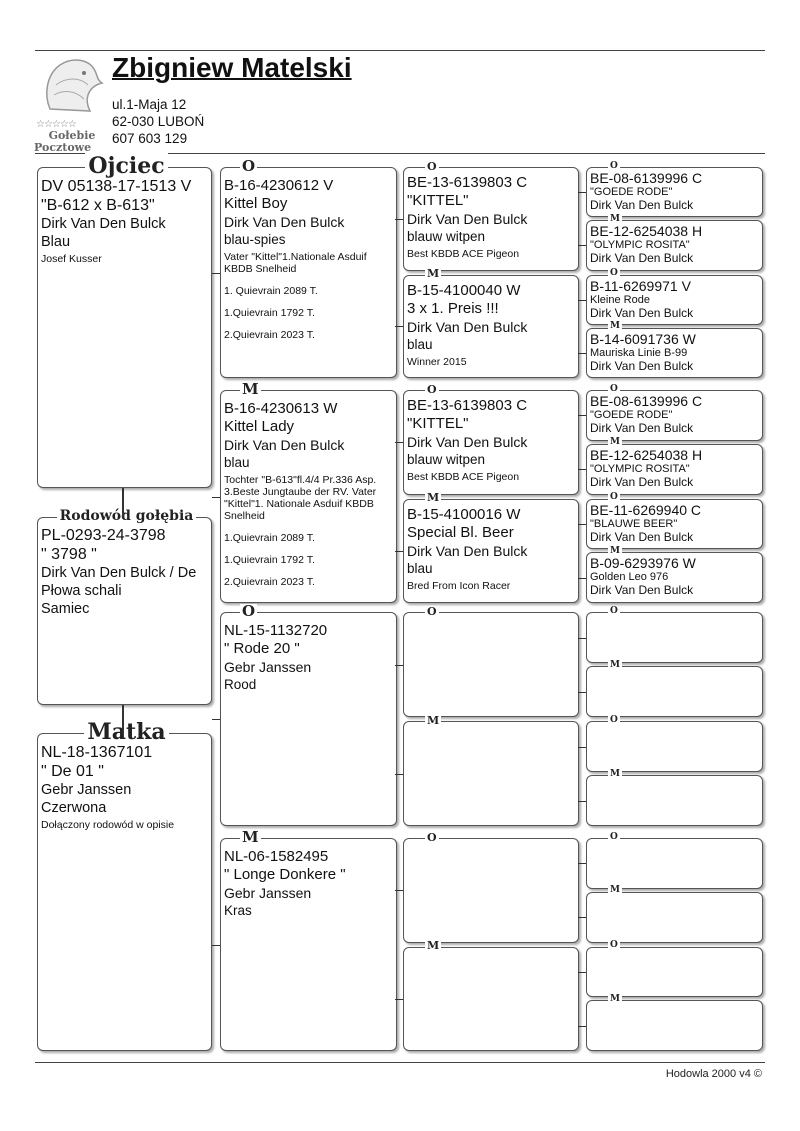 The width and height of the screenshot is (800, 1131). What do you see at coordinates (446, 459) in the screenshot?
I see `color: blauw witpen` at bounding box center [446, 459].